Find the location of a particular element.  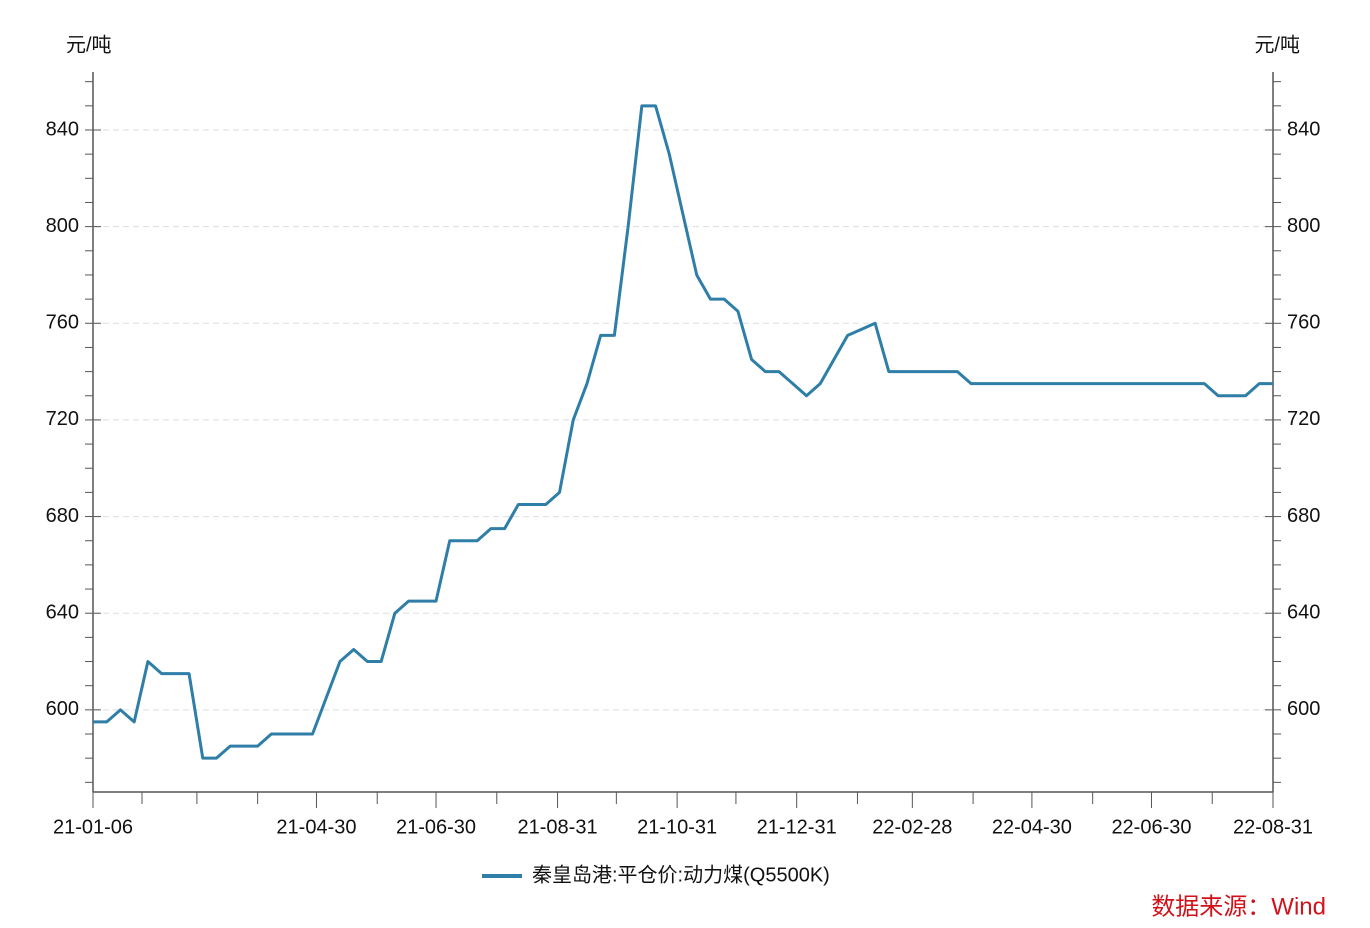

y-tick-label: 640 is located at coordinates (62, 612).